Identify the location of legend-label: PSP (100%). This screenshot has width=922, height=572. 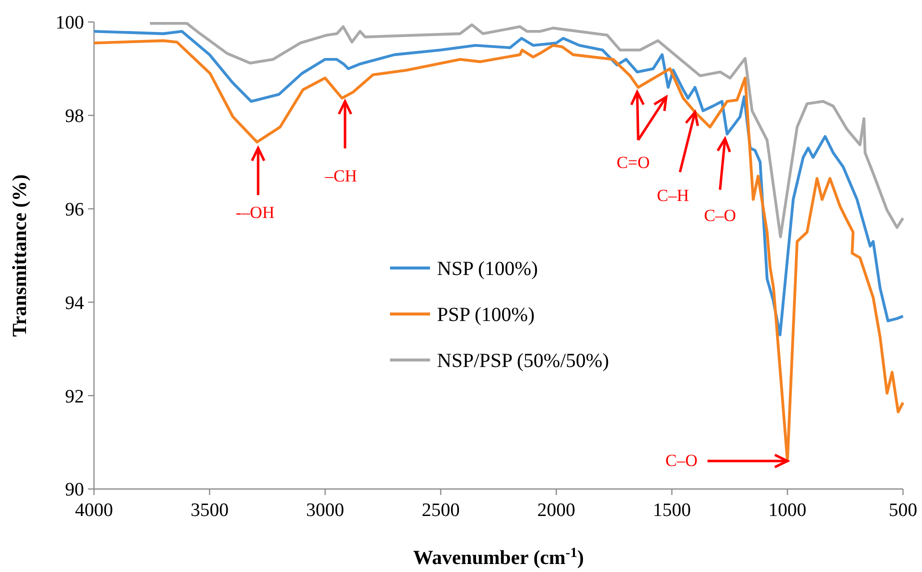
(486, 315).